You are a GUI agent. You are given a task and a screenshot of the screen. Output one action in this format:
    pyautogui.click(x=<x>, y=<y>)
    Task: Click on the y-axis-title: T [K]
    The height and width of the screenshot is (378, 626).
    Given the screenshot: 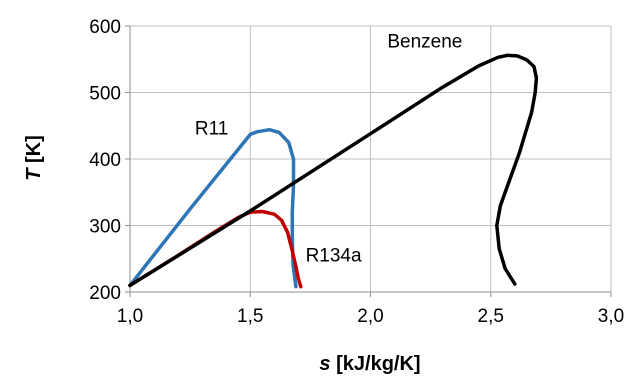 What is the action you would take?
    pyautogui.click(x=34, y=158)
    